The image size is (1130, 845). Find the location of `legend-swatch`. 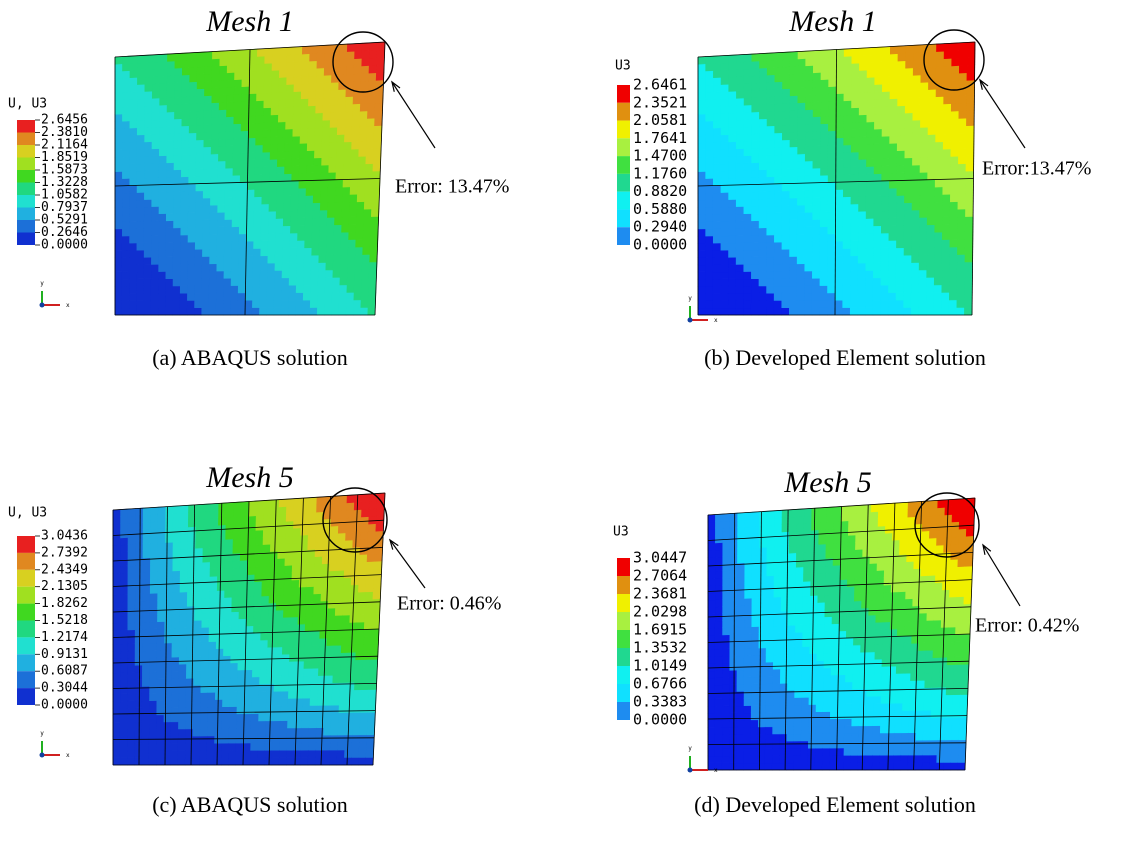

legend-swatch is located at coordinates (623, 218).